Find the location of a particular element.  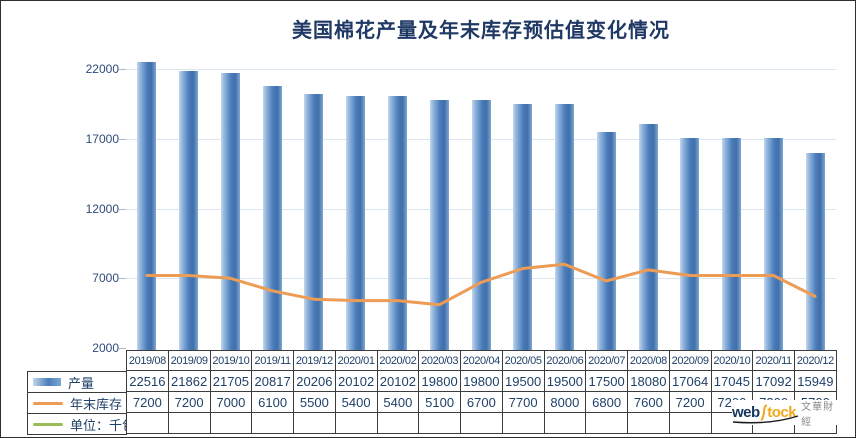

date-cell: 2020/07 is located at coordinates (607, 361).